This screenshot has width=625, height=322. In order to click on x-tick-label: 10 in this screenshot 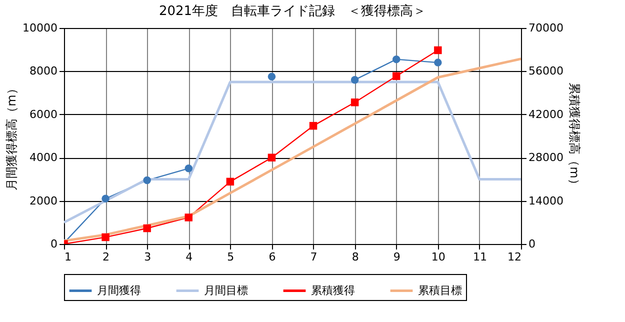, I will do `click(438, 257)`.